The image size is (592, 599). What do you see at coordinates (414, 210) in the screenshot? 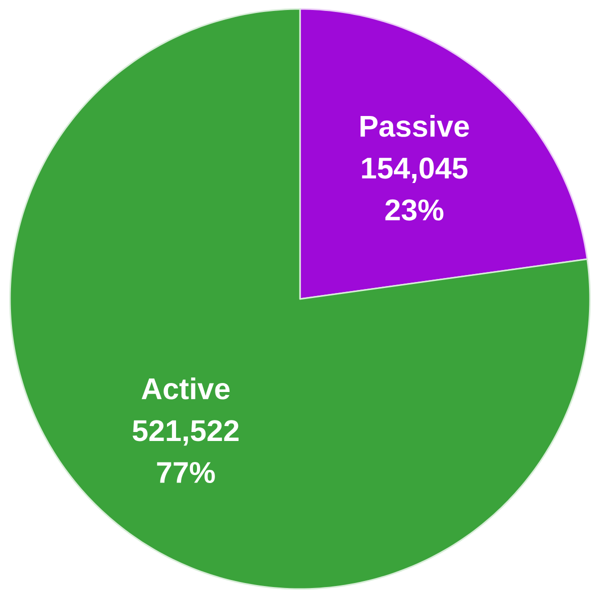
I see `text: 23%` at bounding box center [414, 210].